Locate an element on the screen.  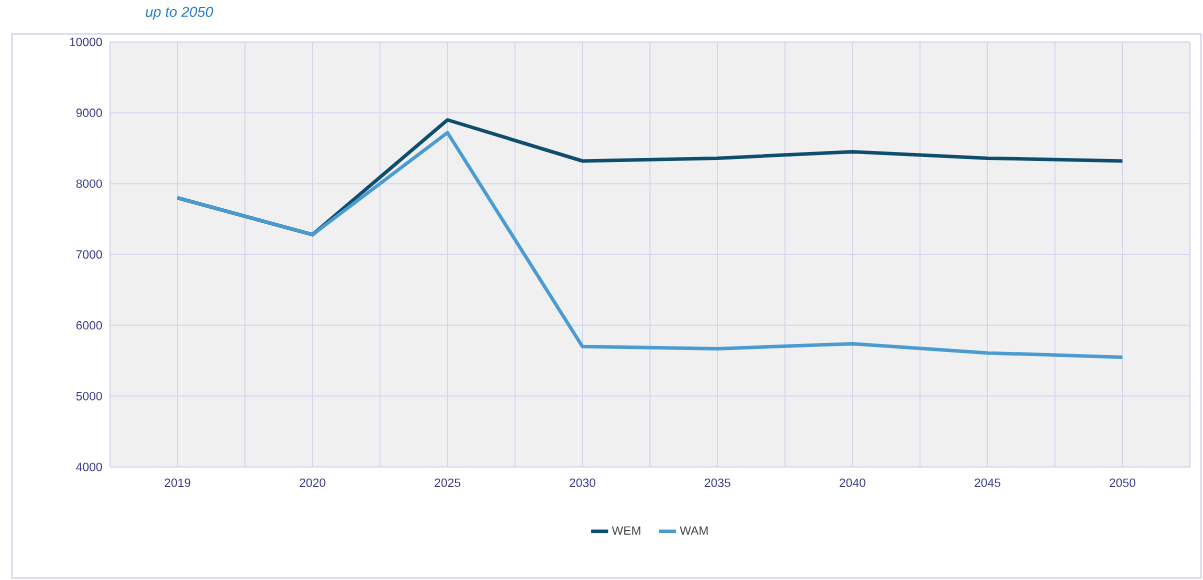
y-tick-label: 6000 is located at coordinates (89, 325).